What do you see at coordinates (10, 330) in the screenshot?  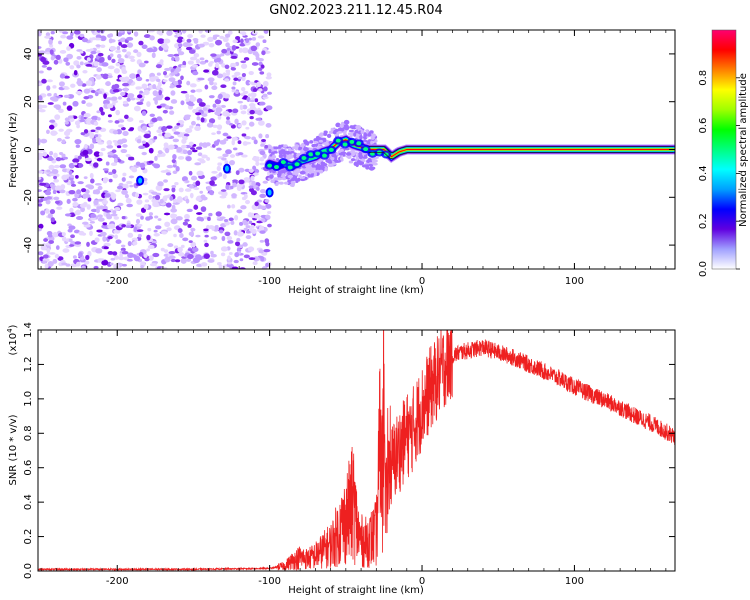 I see `snr-multiplier-exp: 4` at bounding box center [10, 330].